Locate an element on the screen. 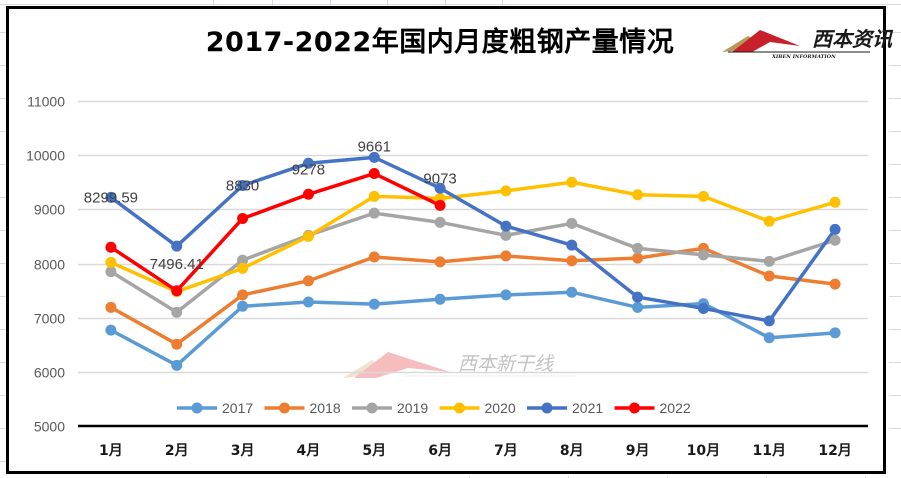 The image size is (901, 478). data-label: 9661 is located at coordinates (374, 147).